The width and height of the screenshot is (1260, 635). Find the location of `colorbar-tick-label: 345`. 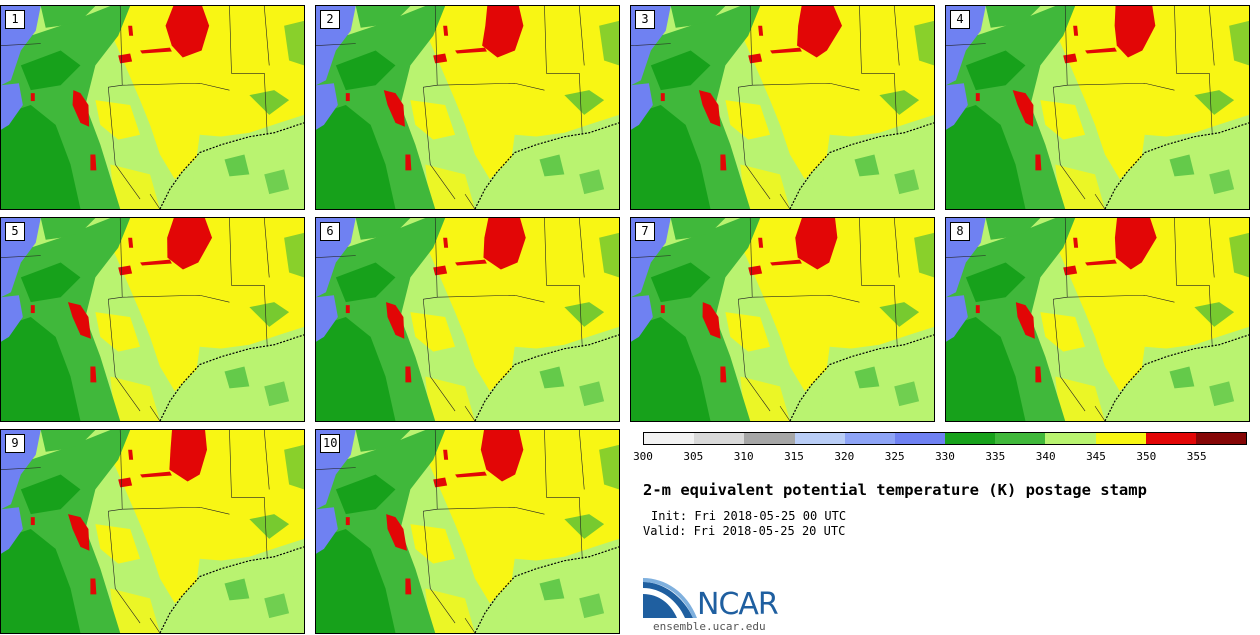

colorbar-tick-label: 345 is located at coordinates (1096, 456).